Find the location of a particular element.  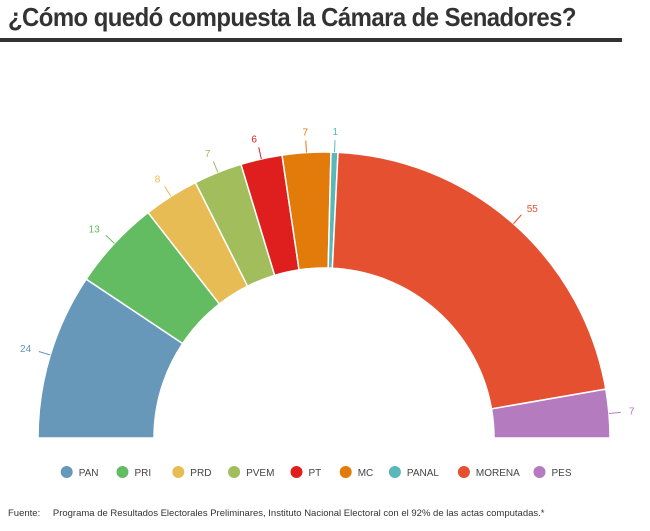

legend-marker-pt is located at coordinates (296, 472).